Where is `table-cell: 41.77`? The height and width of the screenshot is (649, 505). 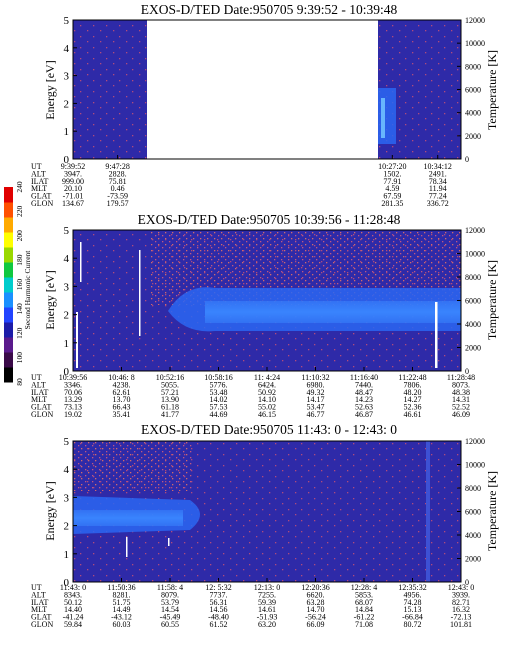 table-cell: 41.77 is located at coordinates (170, 414).